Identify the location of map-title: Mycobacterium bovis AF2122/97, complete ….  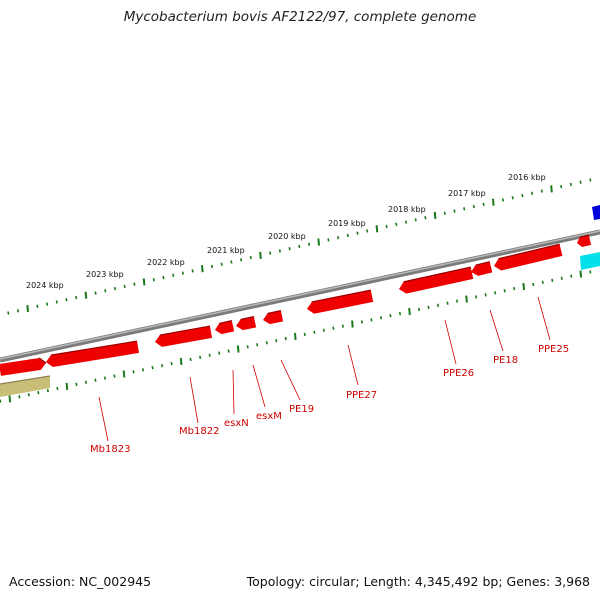
(300, 17).